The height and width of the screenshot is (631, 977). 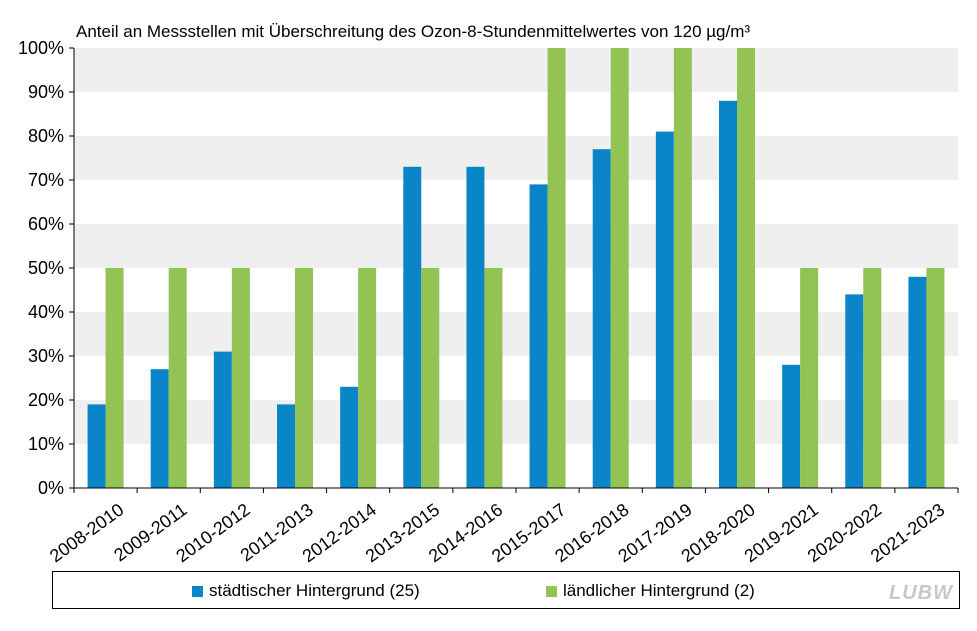 What do you see at coordinates (601, 318) in the screenshot?
I see `bar-urban-2016-2018` at bounding box center [601, 318].